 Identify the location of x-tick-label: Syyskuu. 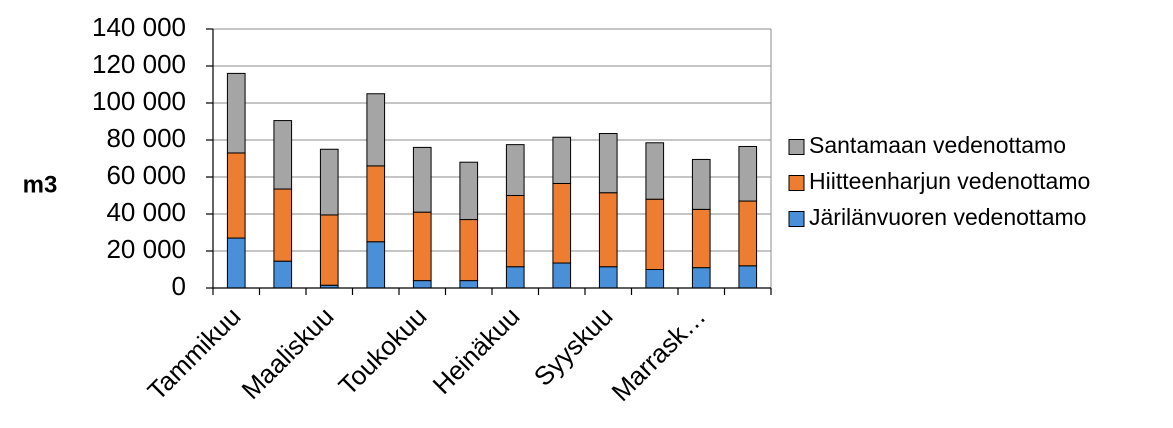
(573, 346).